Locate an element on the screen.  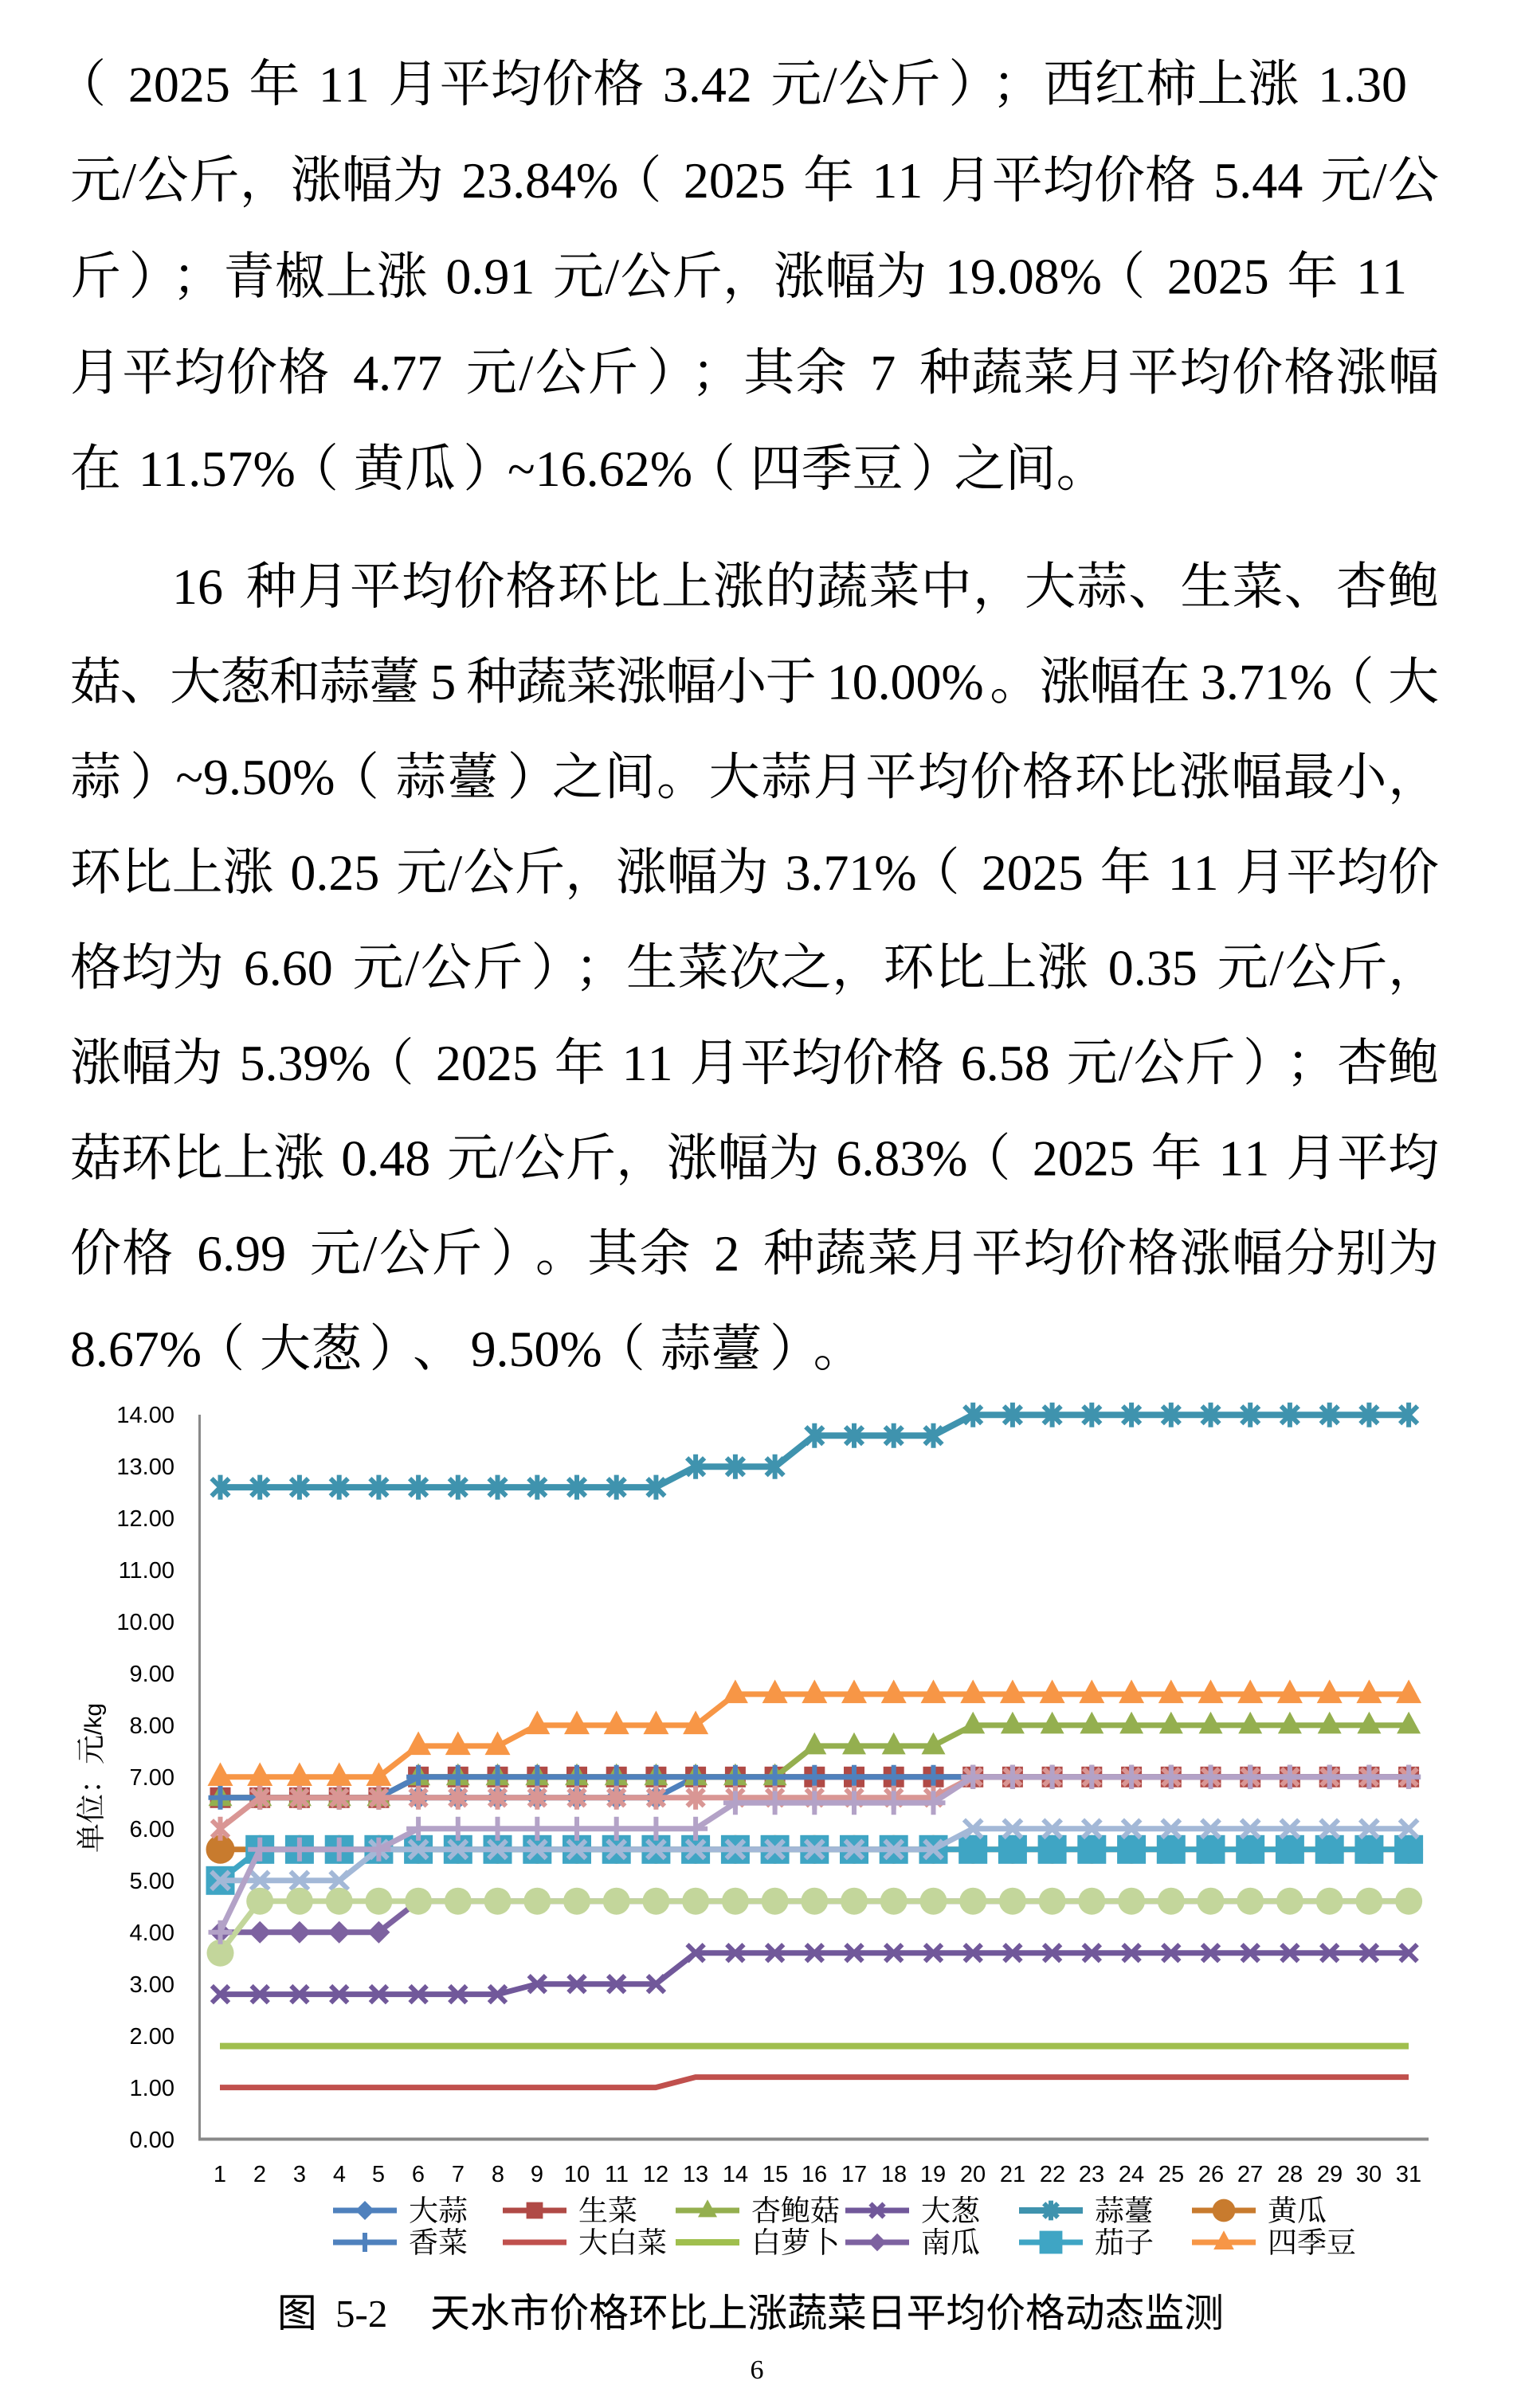
svg-text: 2.00 is located at coordinates (152, 2037).